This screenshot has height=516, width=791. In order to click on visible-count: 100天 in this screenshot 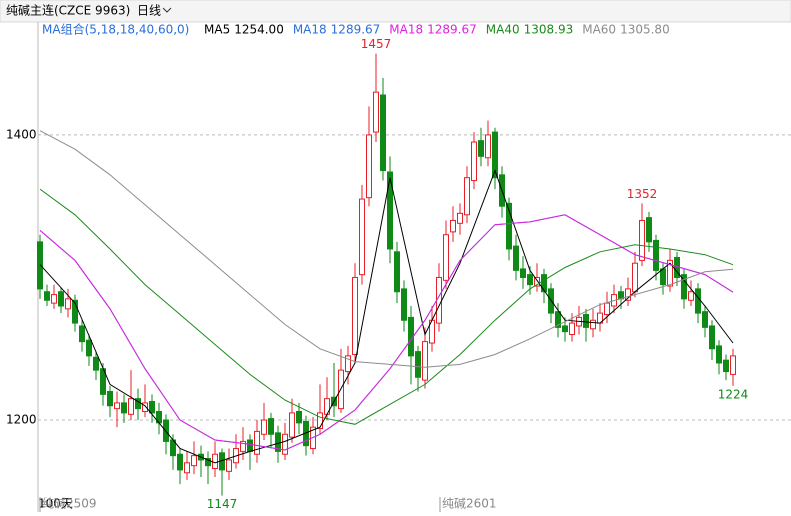, I will do `click(55, 504)`.